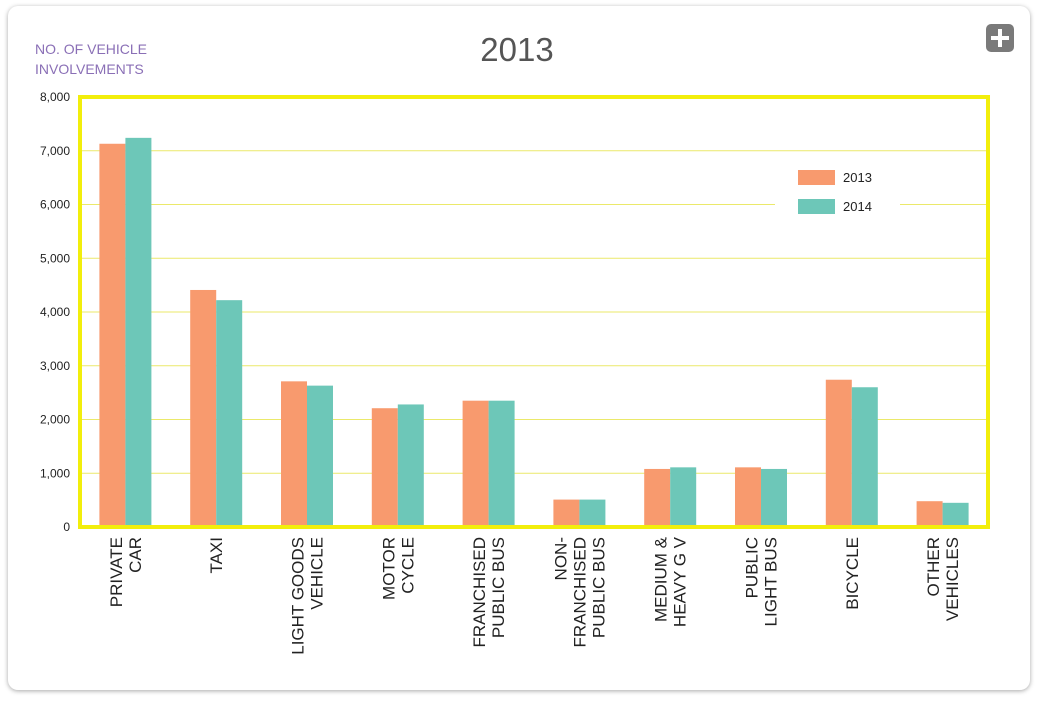 The width and height of the screenshot is (1043, 705). Describe the element at coordinates (135, 555) in the screenshot. I see `x-tick-label-line: CAR` at that location.